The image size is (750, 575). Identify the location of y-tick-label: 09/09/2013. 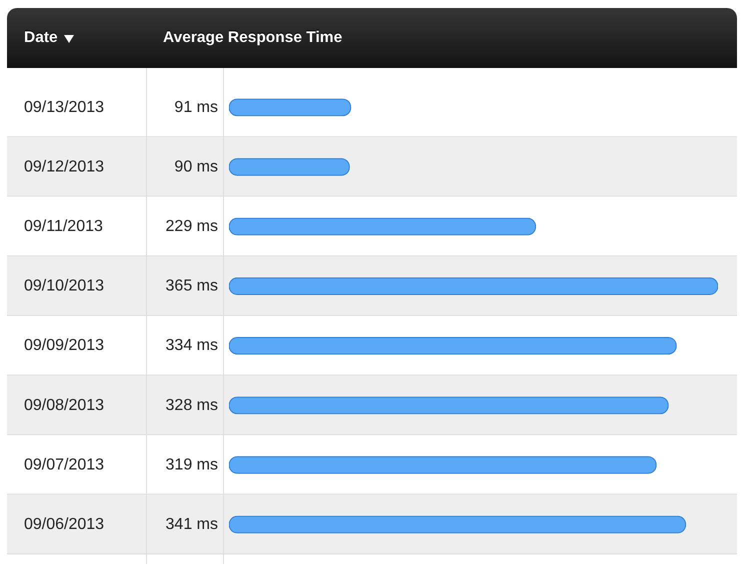
(64, 345).